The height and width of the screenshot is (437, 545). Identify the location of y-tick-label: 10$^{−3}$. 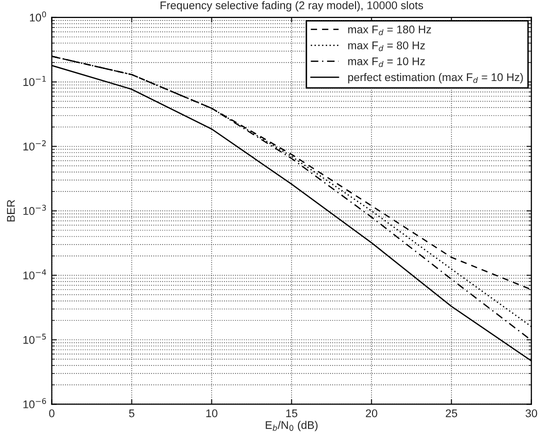
(34, 209).